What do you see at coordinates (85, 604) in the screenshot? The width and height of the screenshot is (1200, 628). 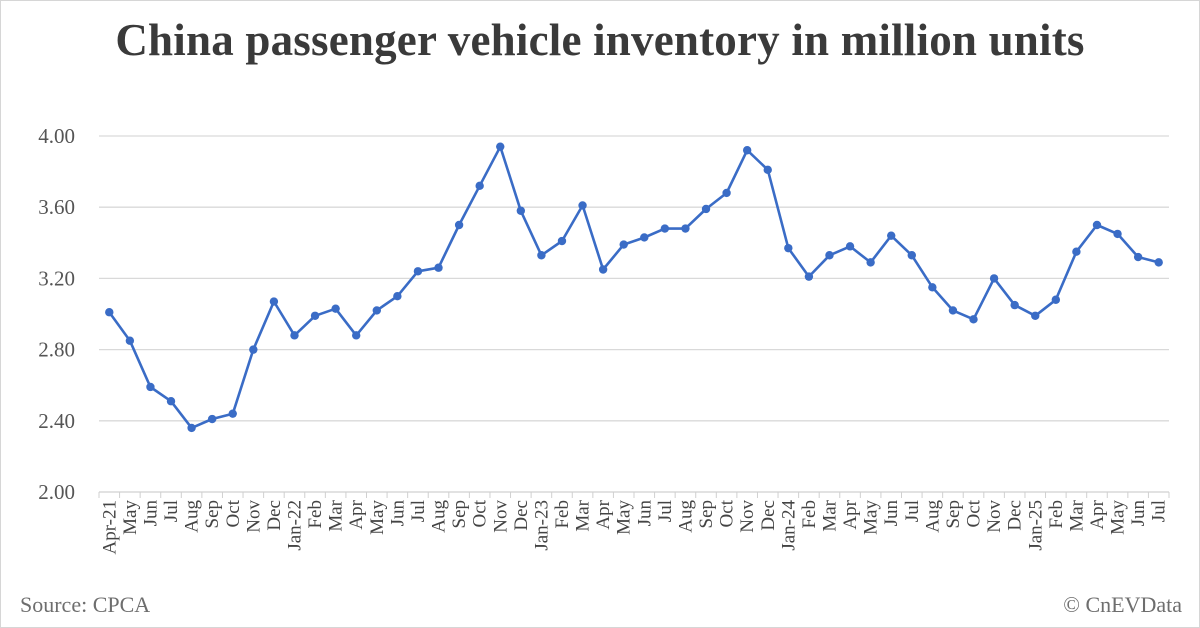 I see `source-note: Source: CPCA` at bounding box center [85, 604].